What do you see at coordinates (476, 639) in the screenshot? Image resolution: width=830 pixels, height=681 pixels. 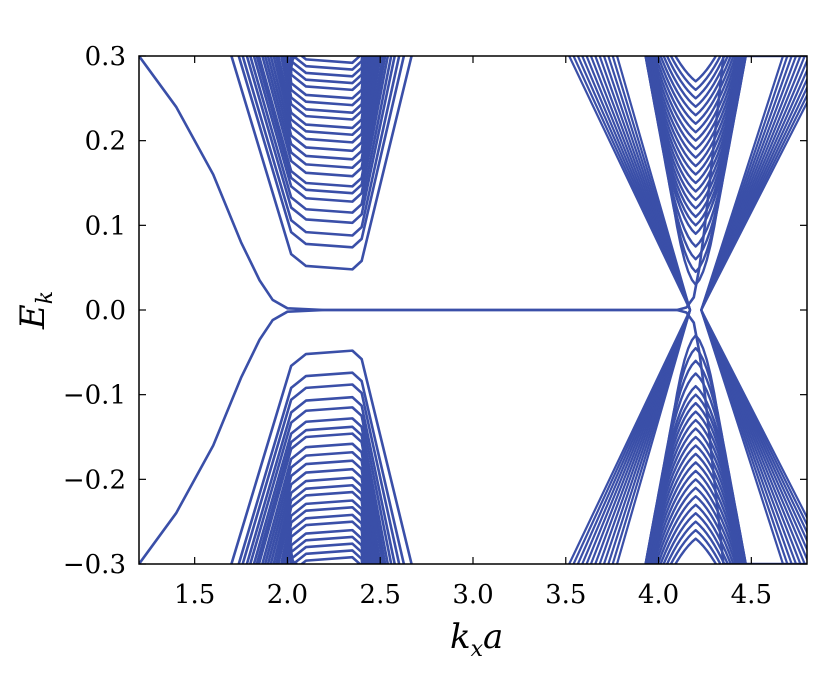 I see `x-axis-label: kxa` at bounding box center [476, 639].